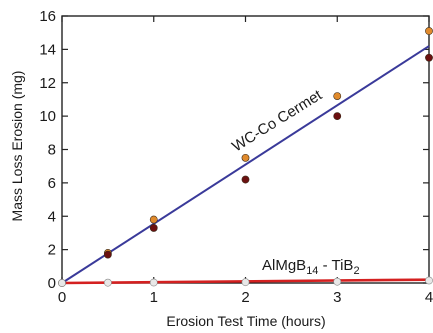 Image resolution: width=433 pixels, height=333 pixels. Describe the element at coordinates (52, 183) in the screenshot. I see `y-tick-label: 6` at that location.